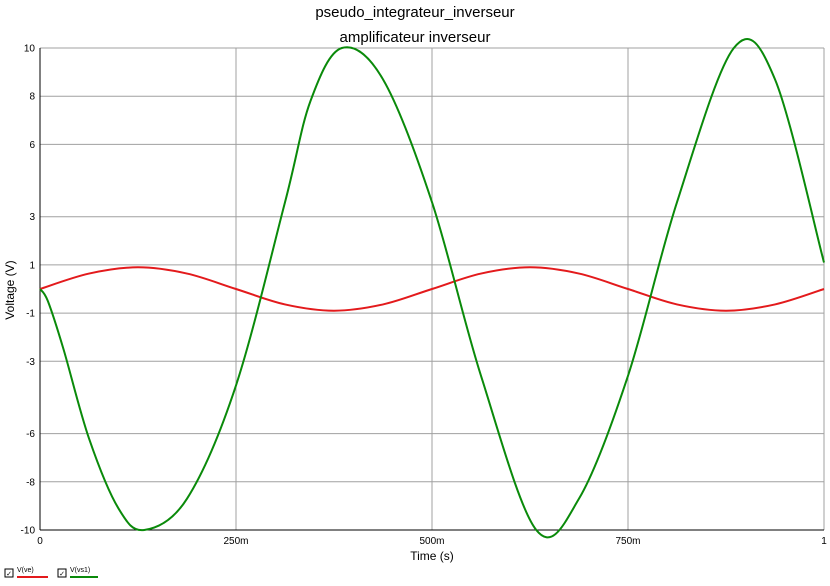 Image resolution: width=830 pixels, height=586 pixels. Describe the element at coordinates (30, 482) in the screenshot. I see `y-tick-label: -8` at that location.